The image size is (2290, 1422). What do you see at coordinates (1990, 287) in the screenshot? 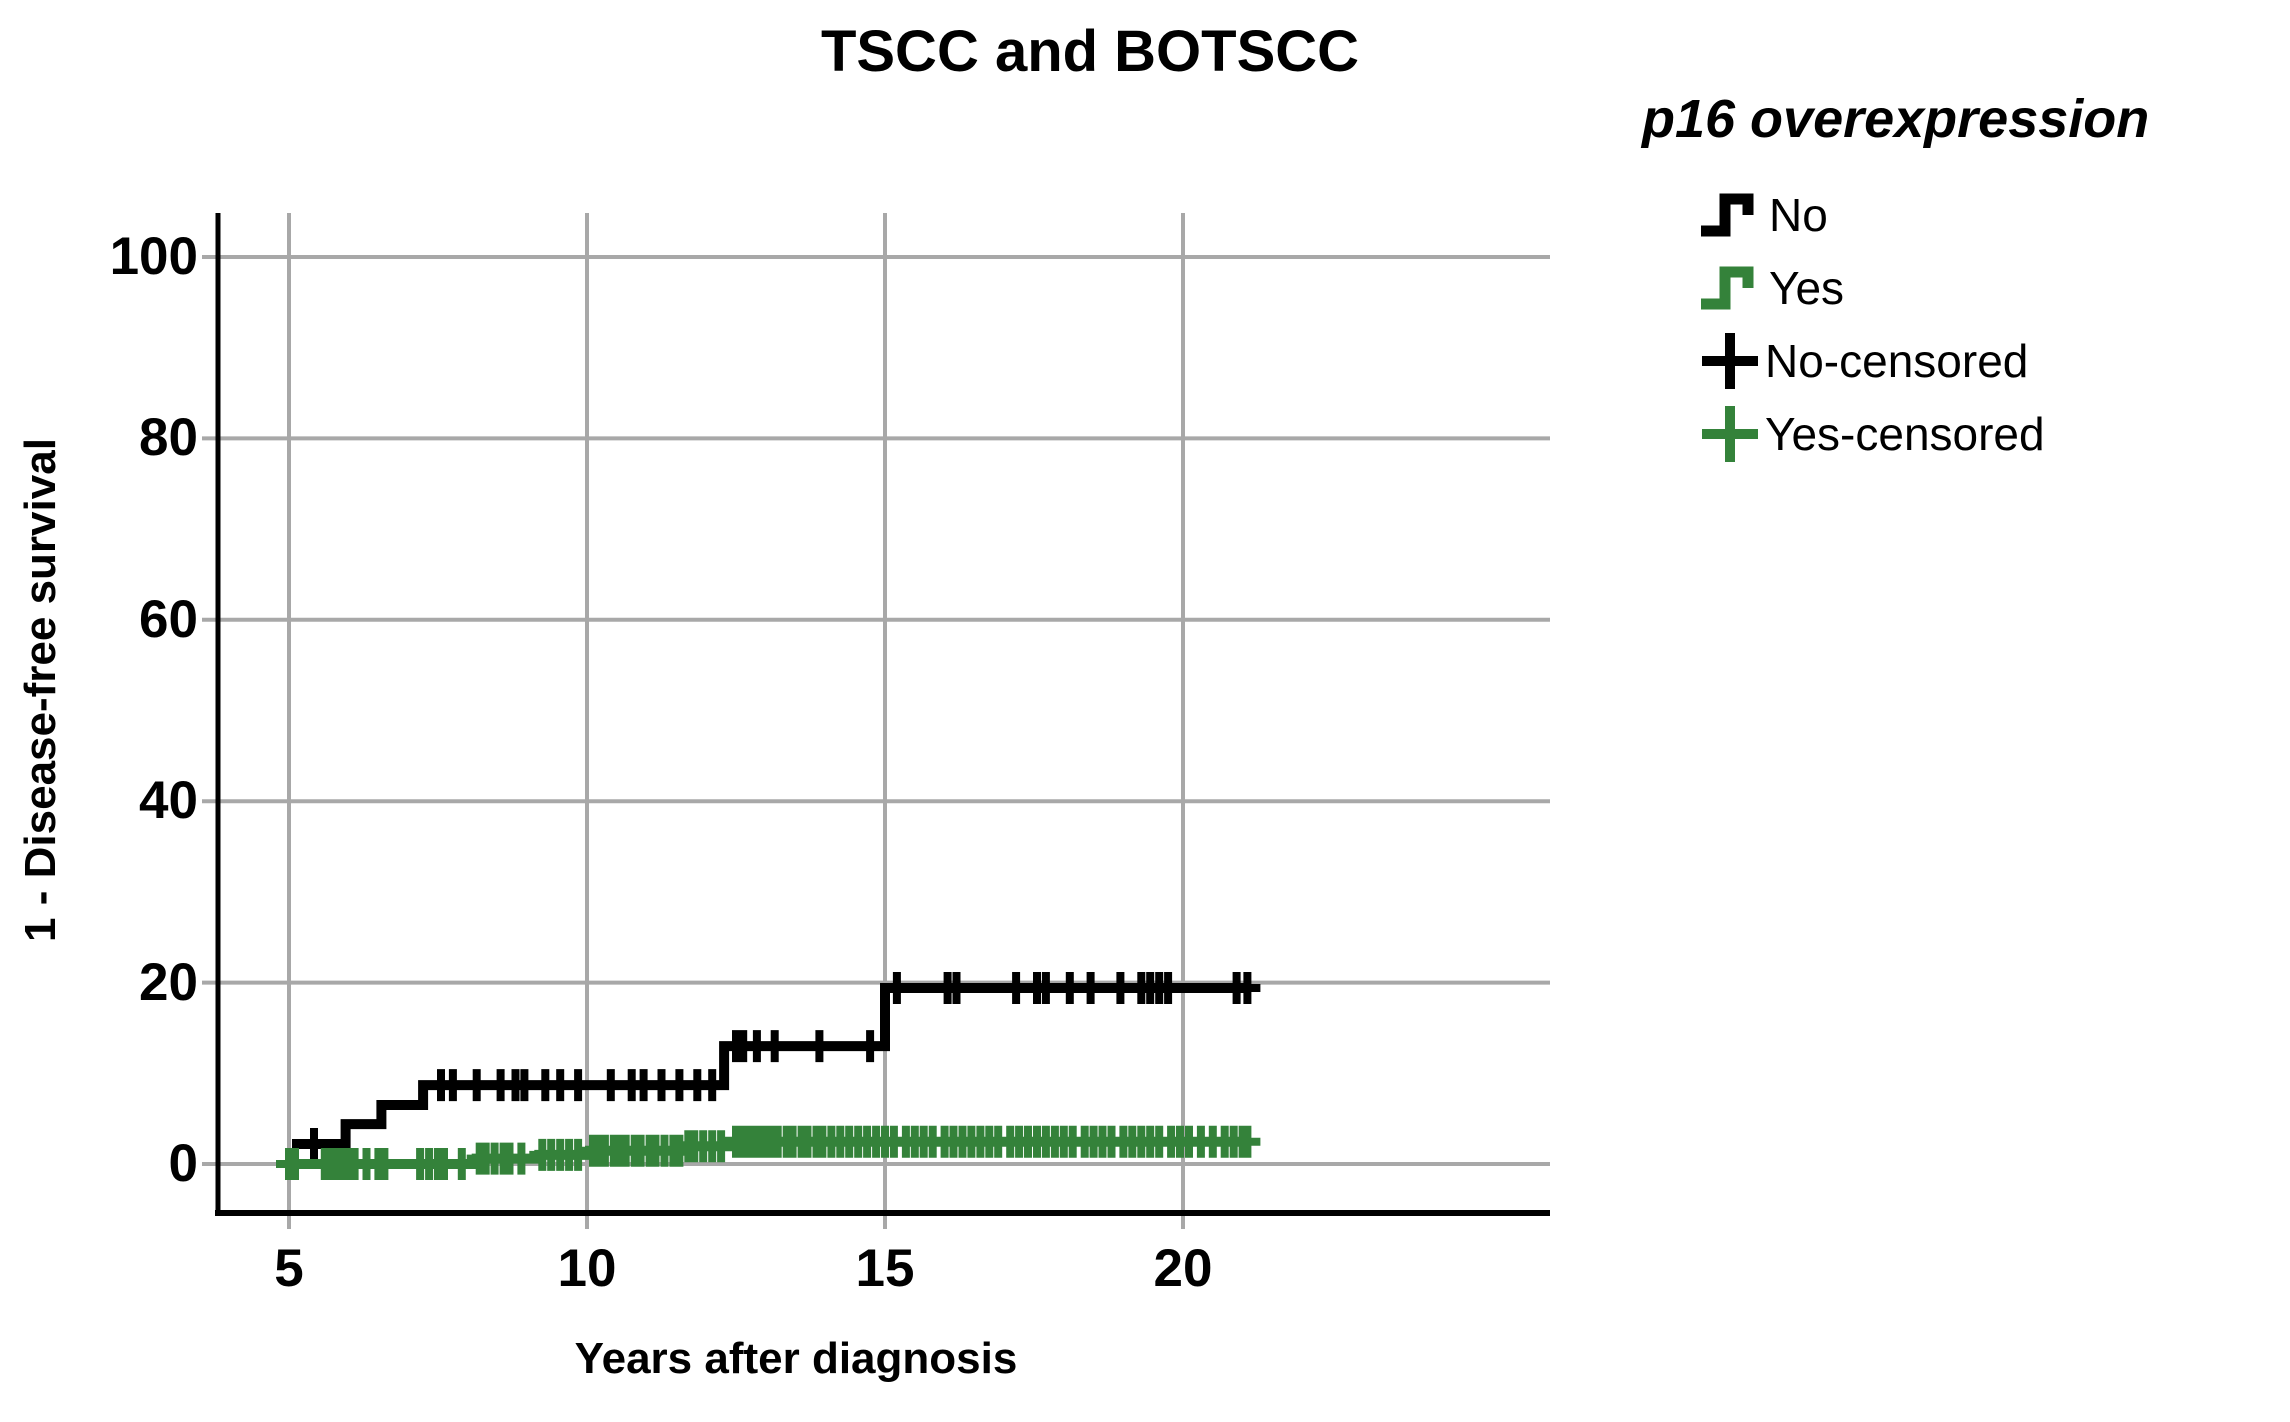
I see `legend-item-yes: Yes` at bounding box center [1990, 287].